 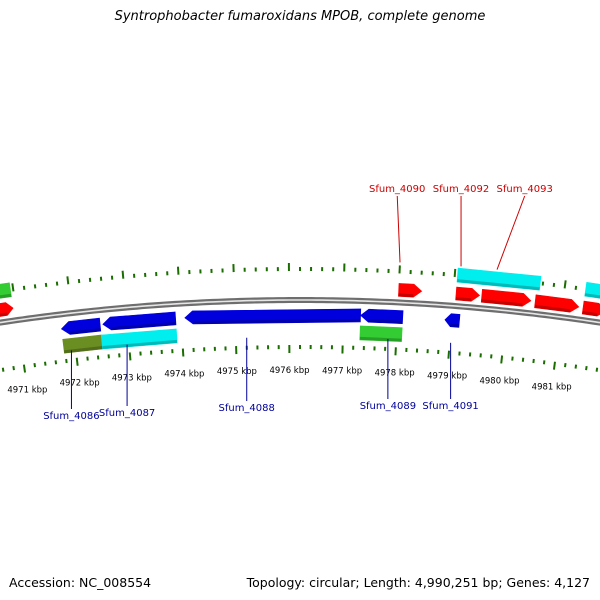 I want to click on axis-label: 4980 kbp, so click(x=499, y=381).